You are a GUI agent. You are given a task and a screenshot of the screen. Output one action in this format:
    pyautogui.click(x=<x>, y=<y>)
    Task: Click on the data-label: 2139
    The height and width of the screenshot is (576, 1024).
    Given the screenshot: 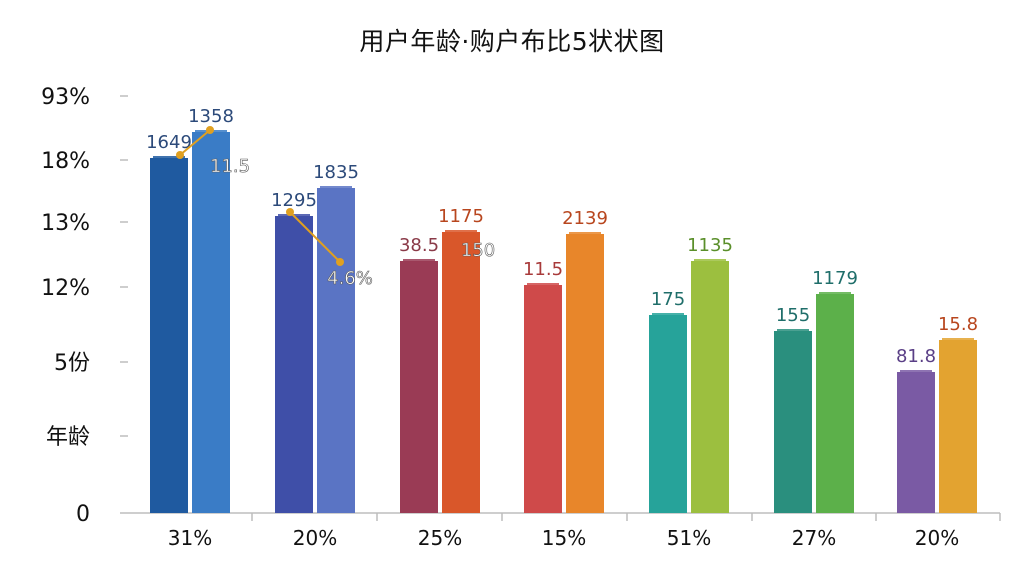 What is the action you would take?
    pyautogui.click(x=585, y=218)
    